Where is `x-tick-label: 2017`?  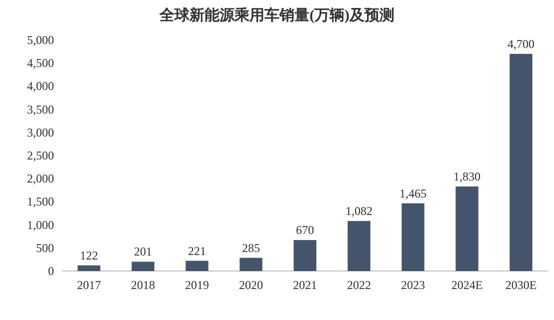
x-tick-label: 2017 is located at coordinates (89, 285).